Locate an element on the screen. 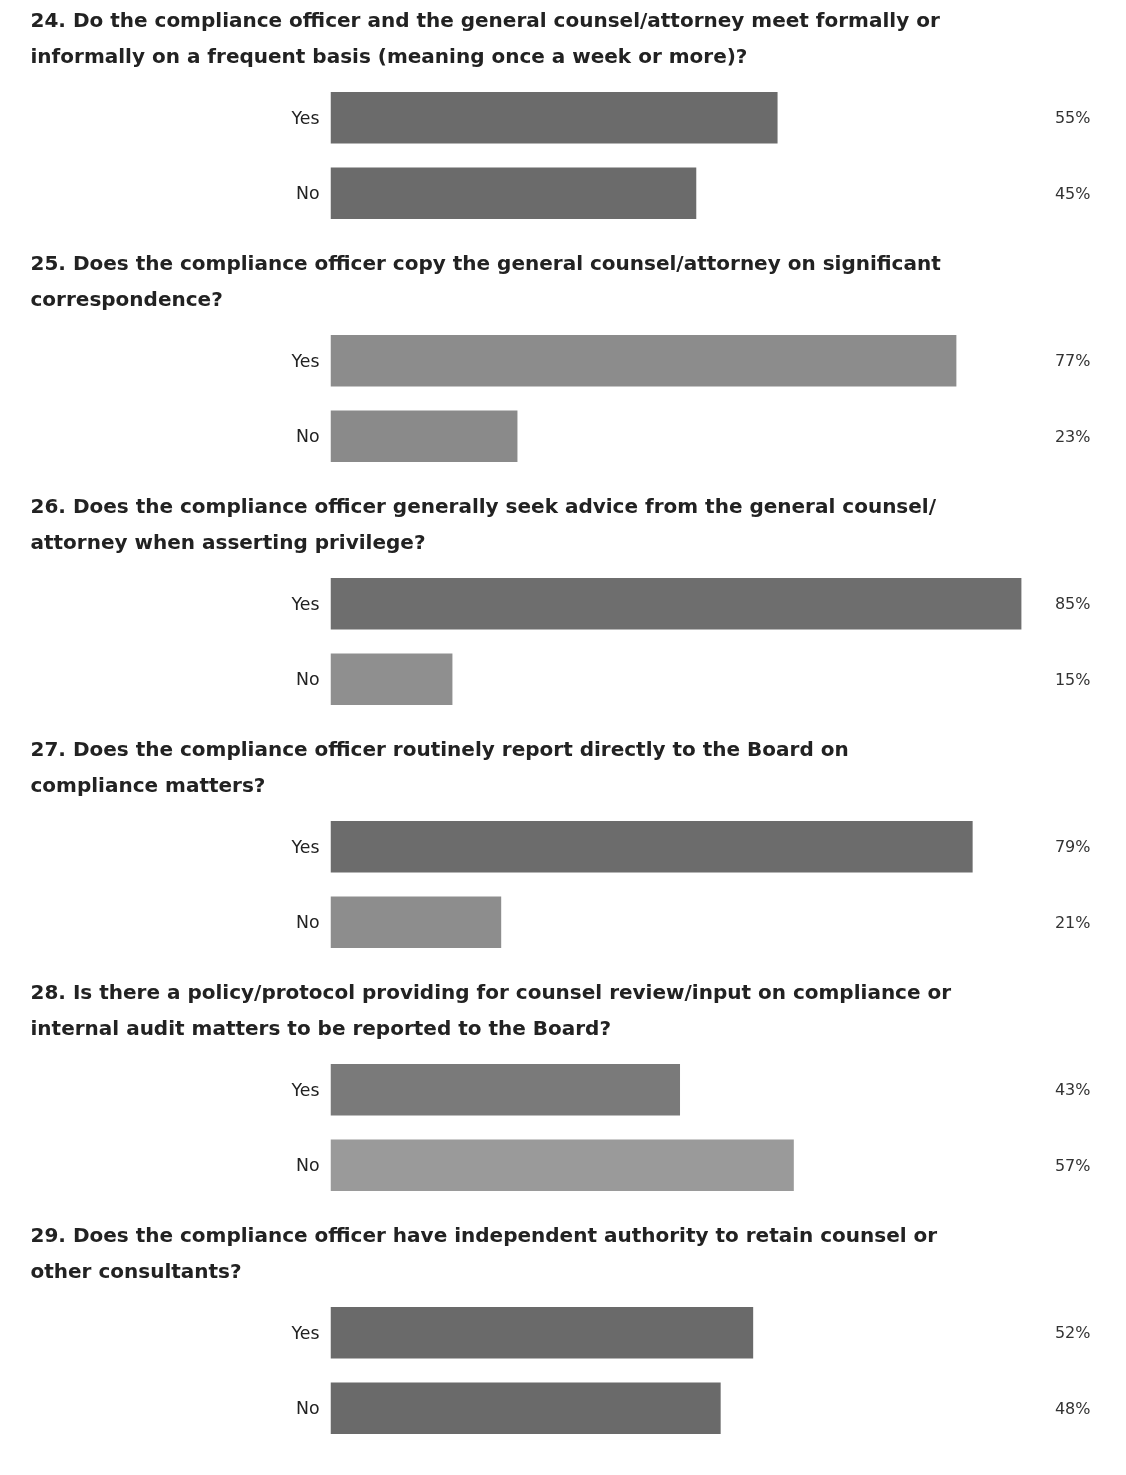 The width and height of the screenshot is (1126, 1475). chart-title: 29. Does the compliance officer have independent authority to retain counsel or other consultants? is located at coordinates (484, 1252).